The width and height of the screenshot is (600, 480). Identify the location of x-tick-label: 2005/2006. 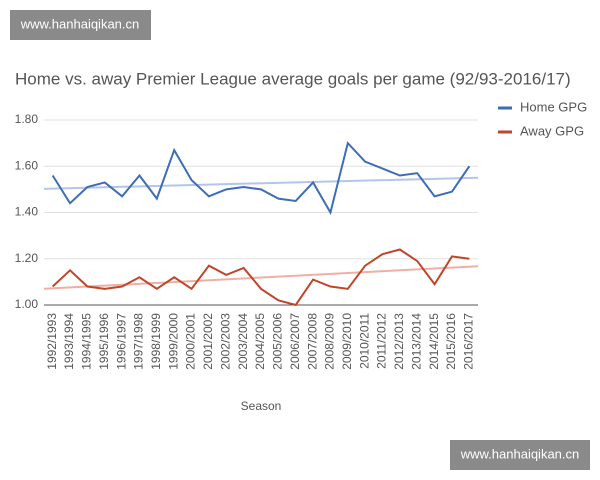
(278, 341).